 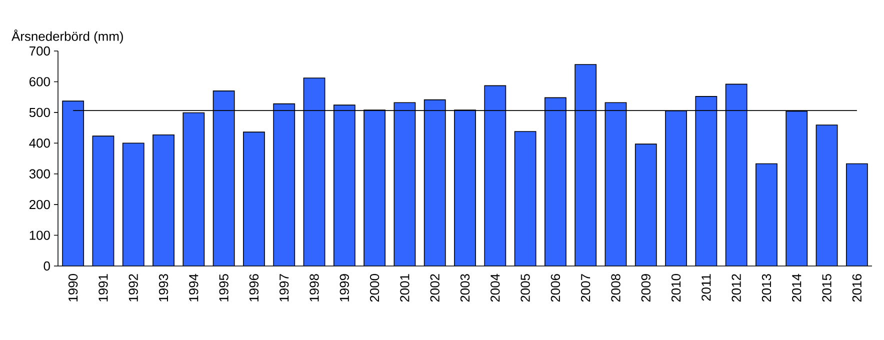 What do you see at coordinates (797, 288) in the screenshot?
I see `x-tick-label: 2014` at bounding box center [797, 288].